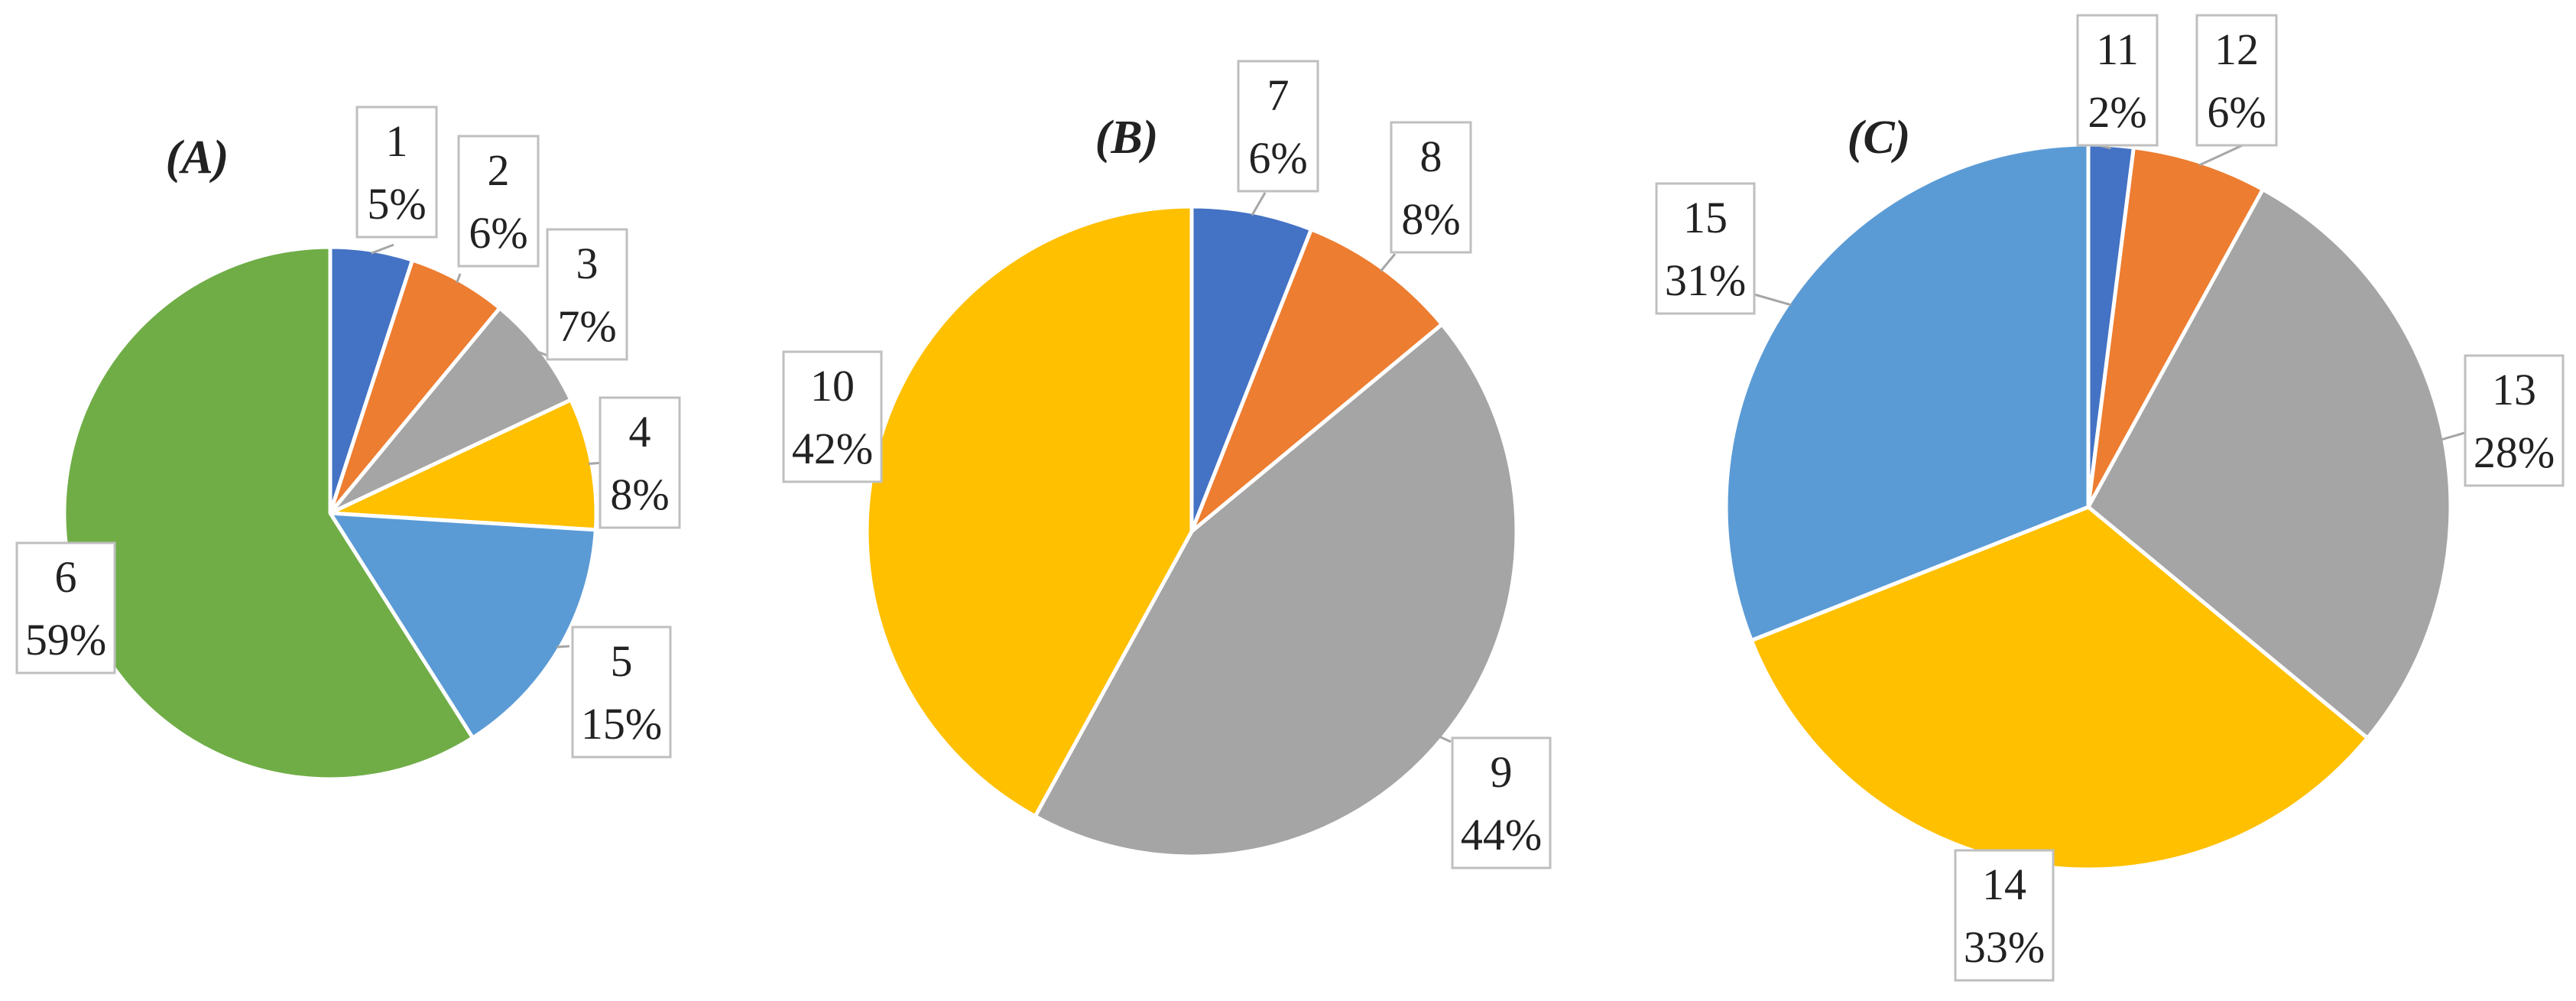 This screenshot has height=1001, width=2576. What do you see at coordinates (833, 386) in the screenshot?
I see `data-label-category-10: 10` at bounding box center [833, 386].